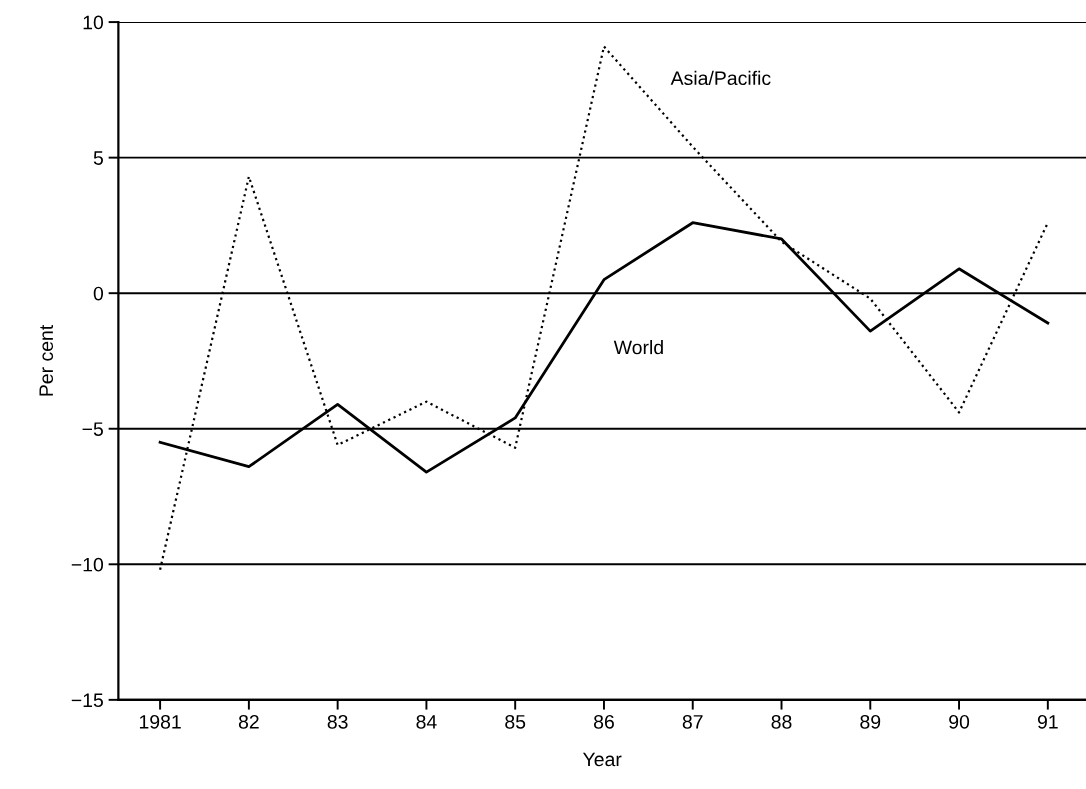 The image size is (1086, 789). Describe the element at coordinates (1047, 721) in the screenshot. I see `x-tick-label: 91` at that location.